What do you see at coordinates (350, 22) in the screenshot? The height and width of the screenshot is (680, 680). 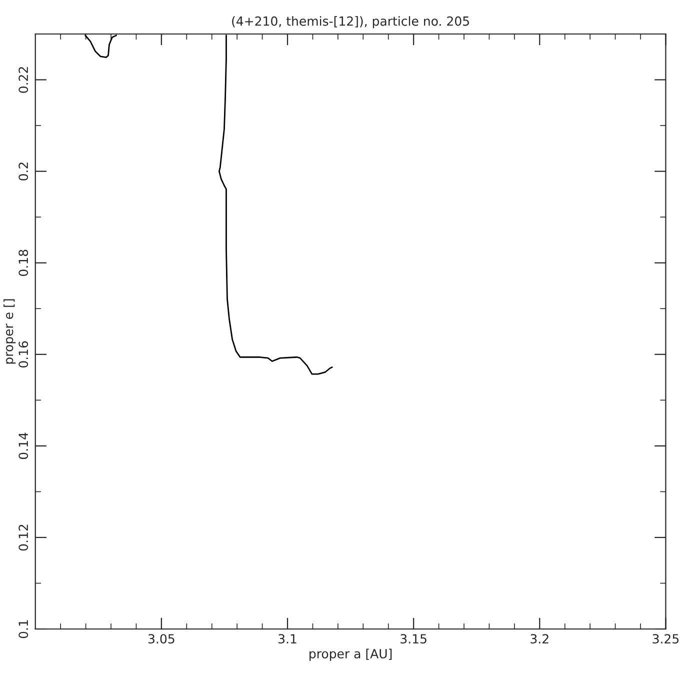 I see `chart-title: (4+210, themis-[12]), particle no. 205` at bounding box center [350, 22].